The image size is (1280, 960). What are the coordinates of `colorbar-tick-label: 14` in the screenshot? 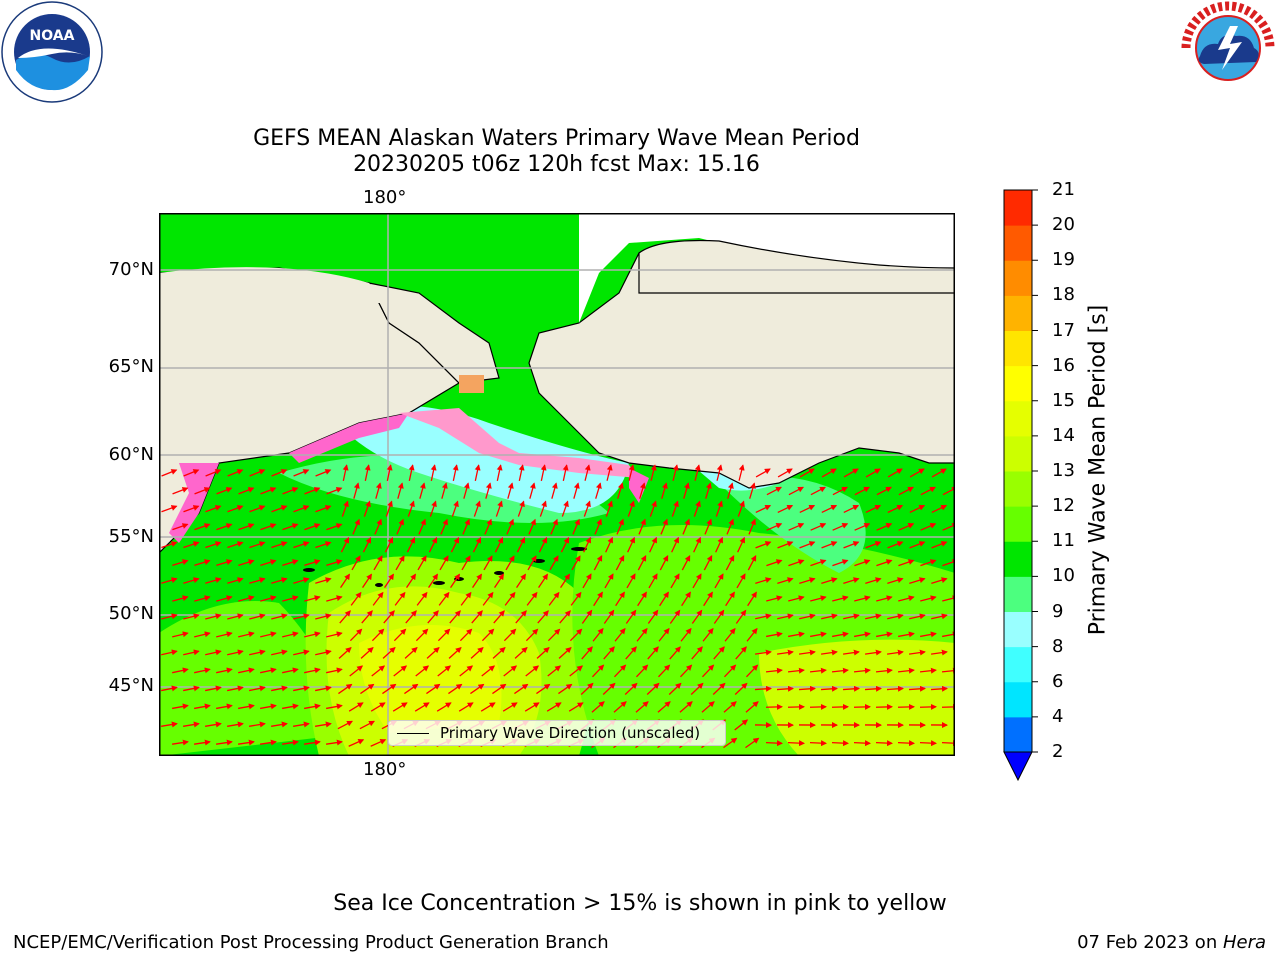 It's located at (1063, 435).